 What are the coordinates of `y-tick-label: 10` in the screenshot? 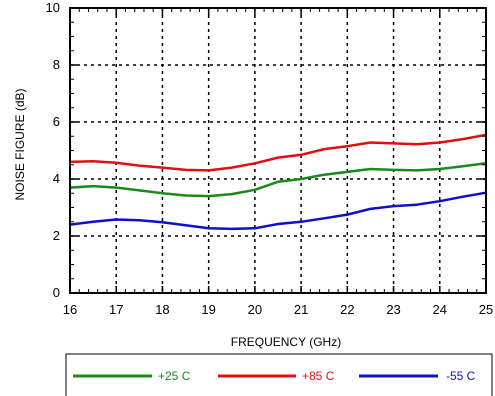 It's located at (53, 7).